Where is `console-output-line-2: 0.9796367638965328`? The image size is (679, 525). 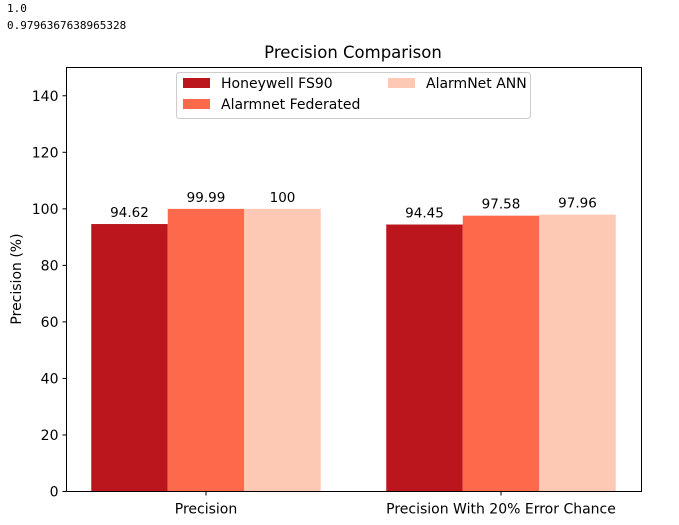 console-output-line-2: 0.9796367638965328 is located at coordinates (67, 25).